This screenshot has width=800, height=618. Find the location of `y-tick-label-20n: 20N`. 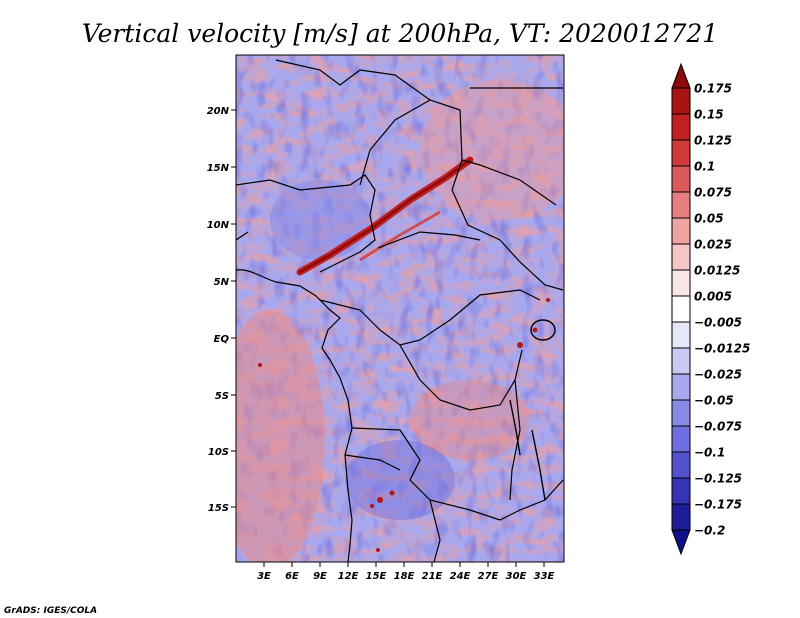

y-tick-label-20n: 20N is located at coordinates (218, 111).